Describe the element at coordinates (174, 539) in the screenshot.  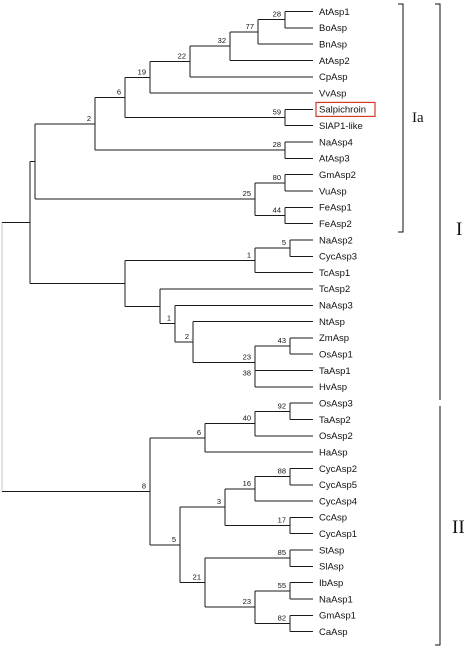
I see `bootstrap-n5: 5` at that location.